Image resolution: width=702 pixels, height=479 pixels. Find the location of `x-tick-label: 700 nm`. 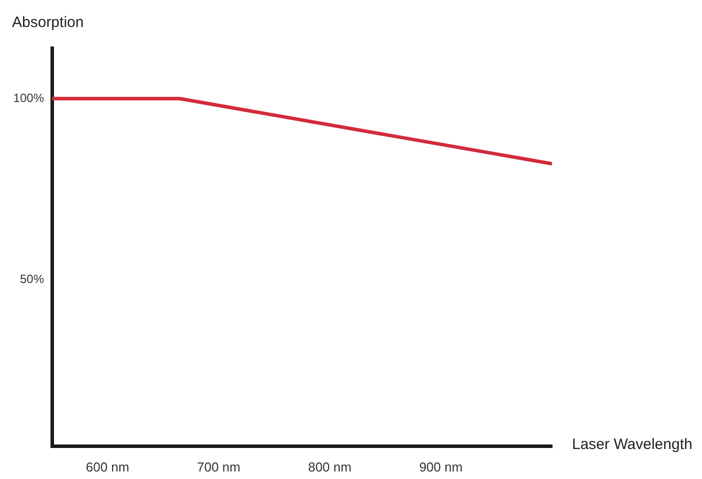

x-tick-label: 700 nm is located at coordinates (218, 466).